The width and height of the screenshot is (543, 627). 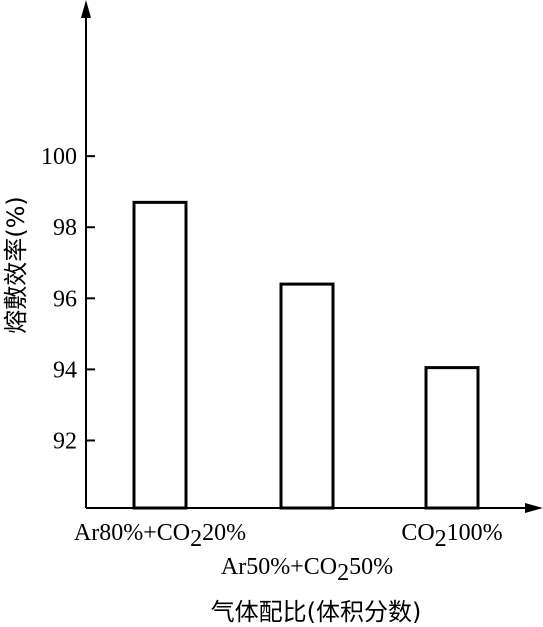 What do you see at coordinates (307, 570) in the screenshot?
I see `x-category-label: Ar50%+CO250%` at bounding box center [307, 570].